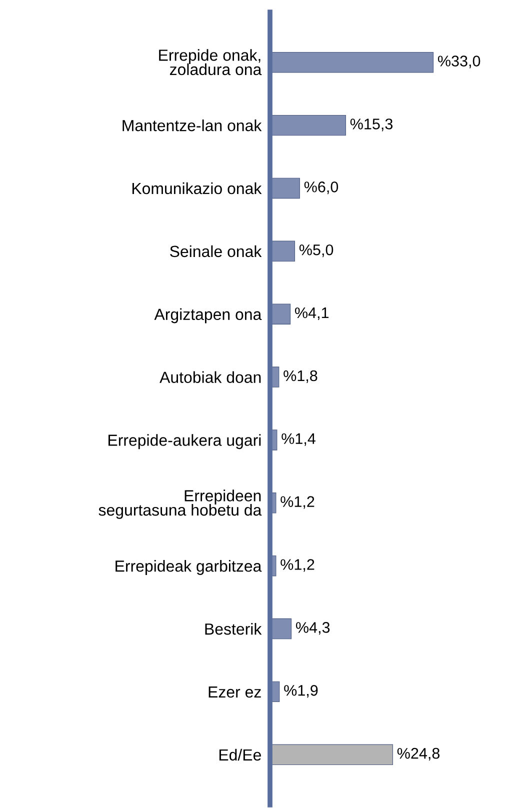 This screenshot has height=808, width=510. What do you see at coordinates (184, 442) in the screenshot?
I see `y-tick-label: Errepide-aukera ugari` at bounding box center [184, 442].